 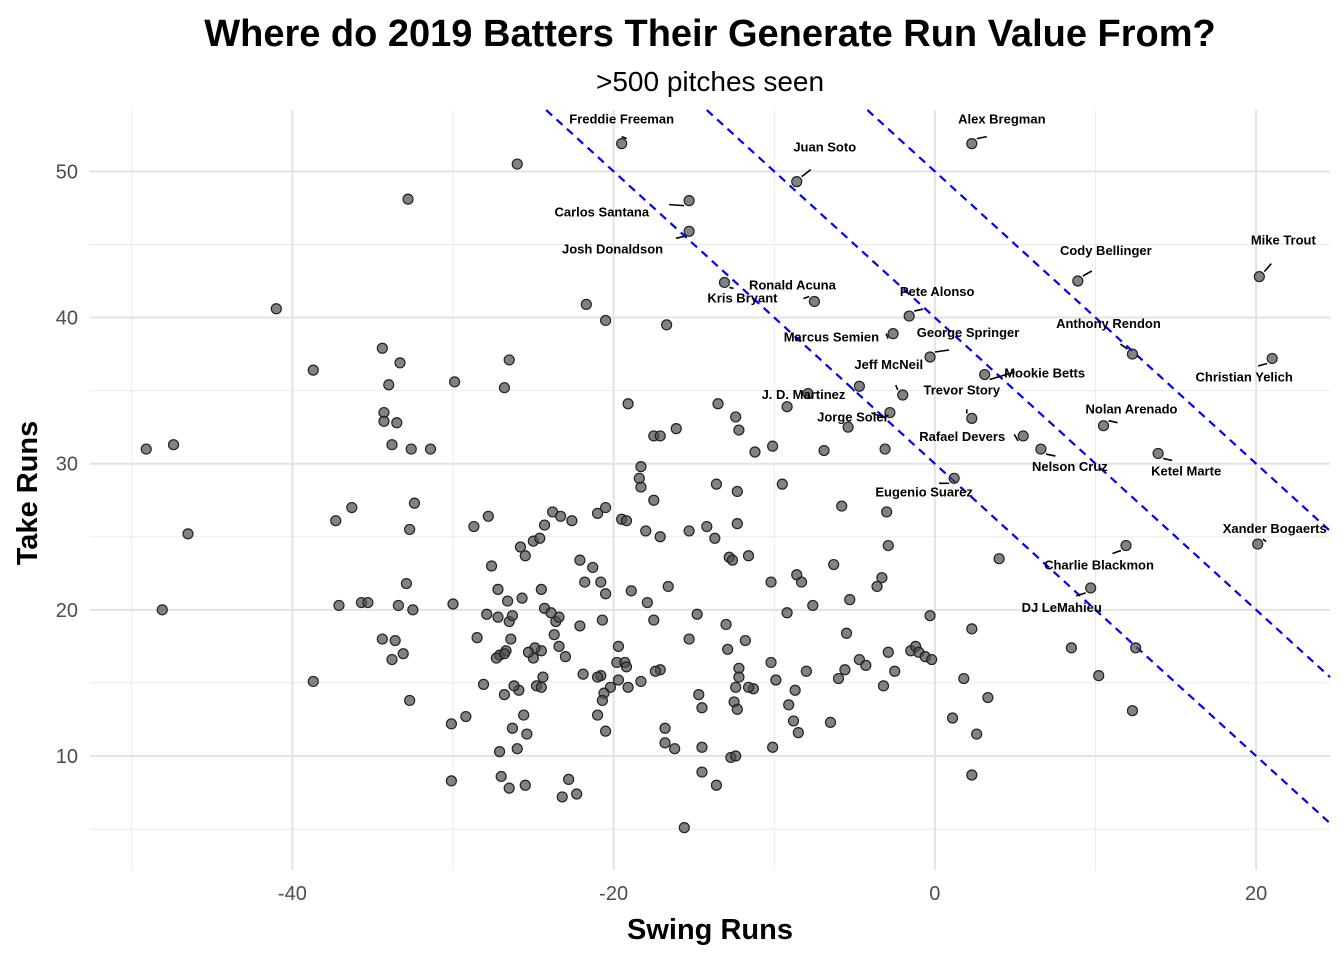 I want to click on point-label: Mike Trout, so click(x=1284, y=240).